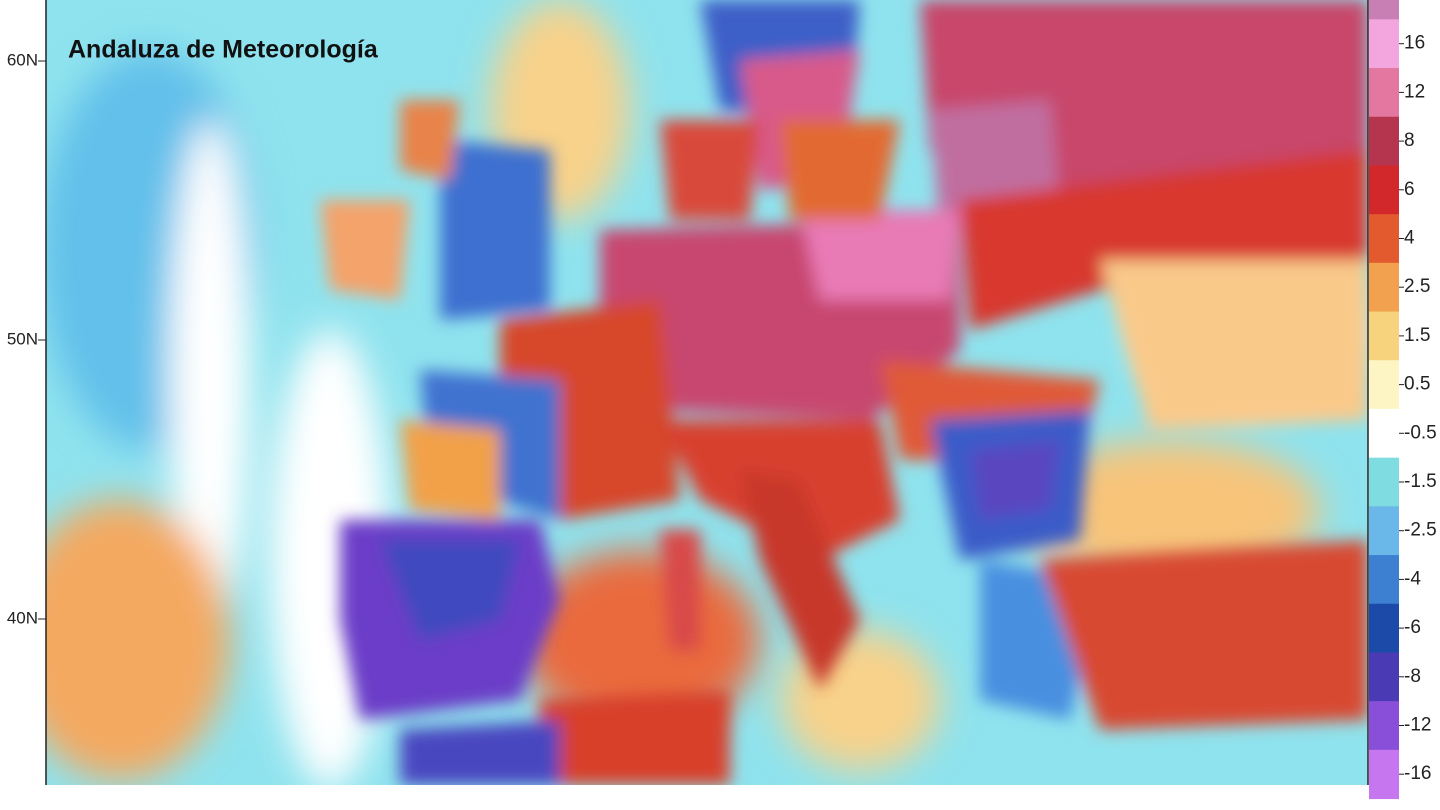 This screenshot has height=810, width=1440. I want to click on colorbar-label: 1.5, so click(1417, 335).